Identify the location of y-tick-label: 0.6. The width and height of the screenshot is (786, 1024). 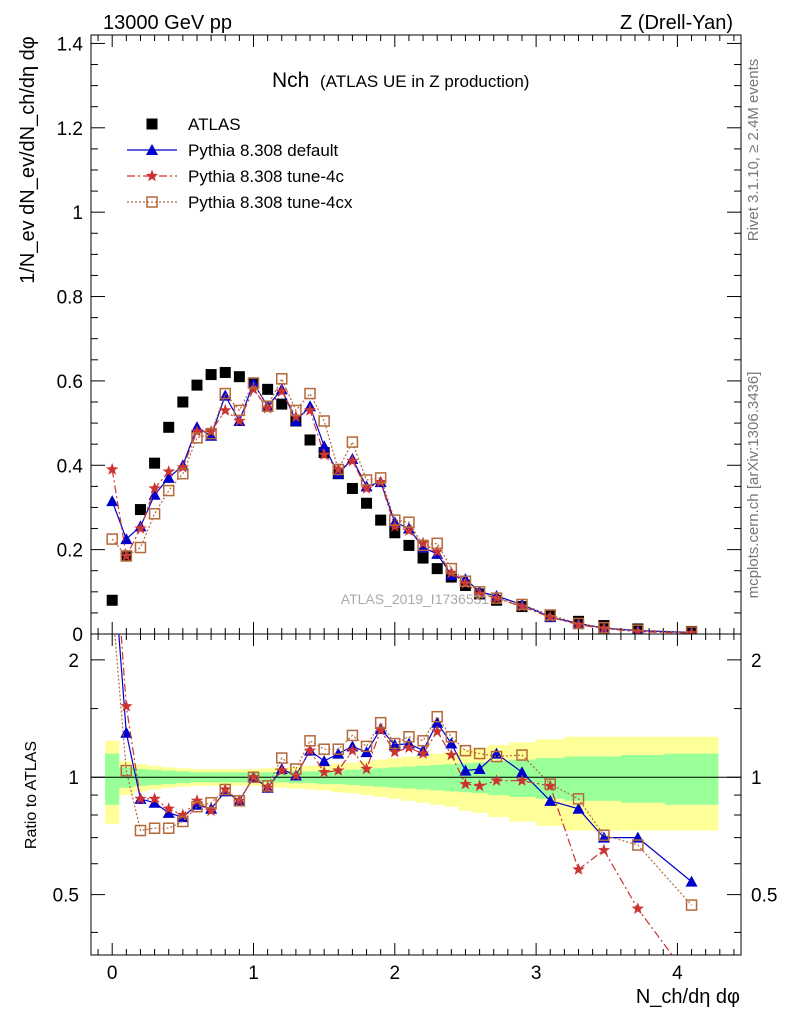
(70, 382).